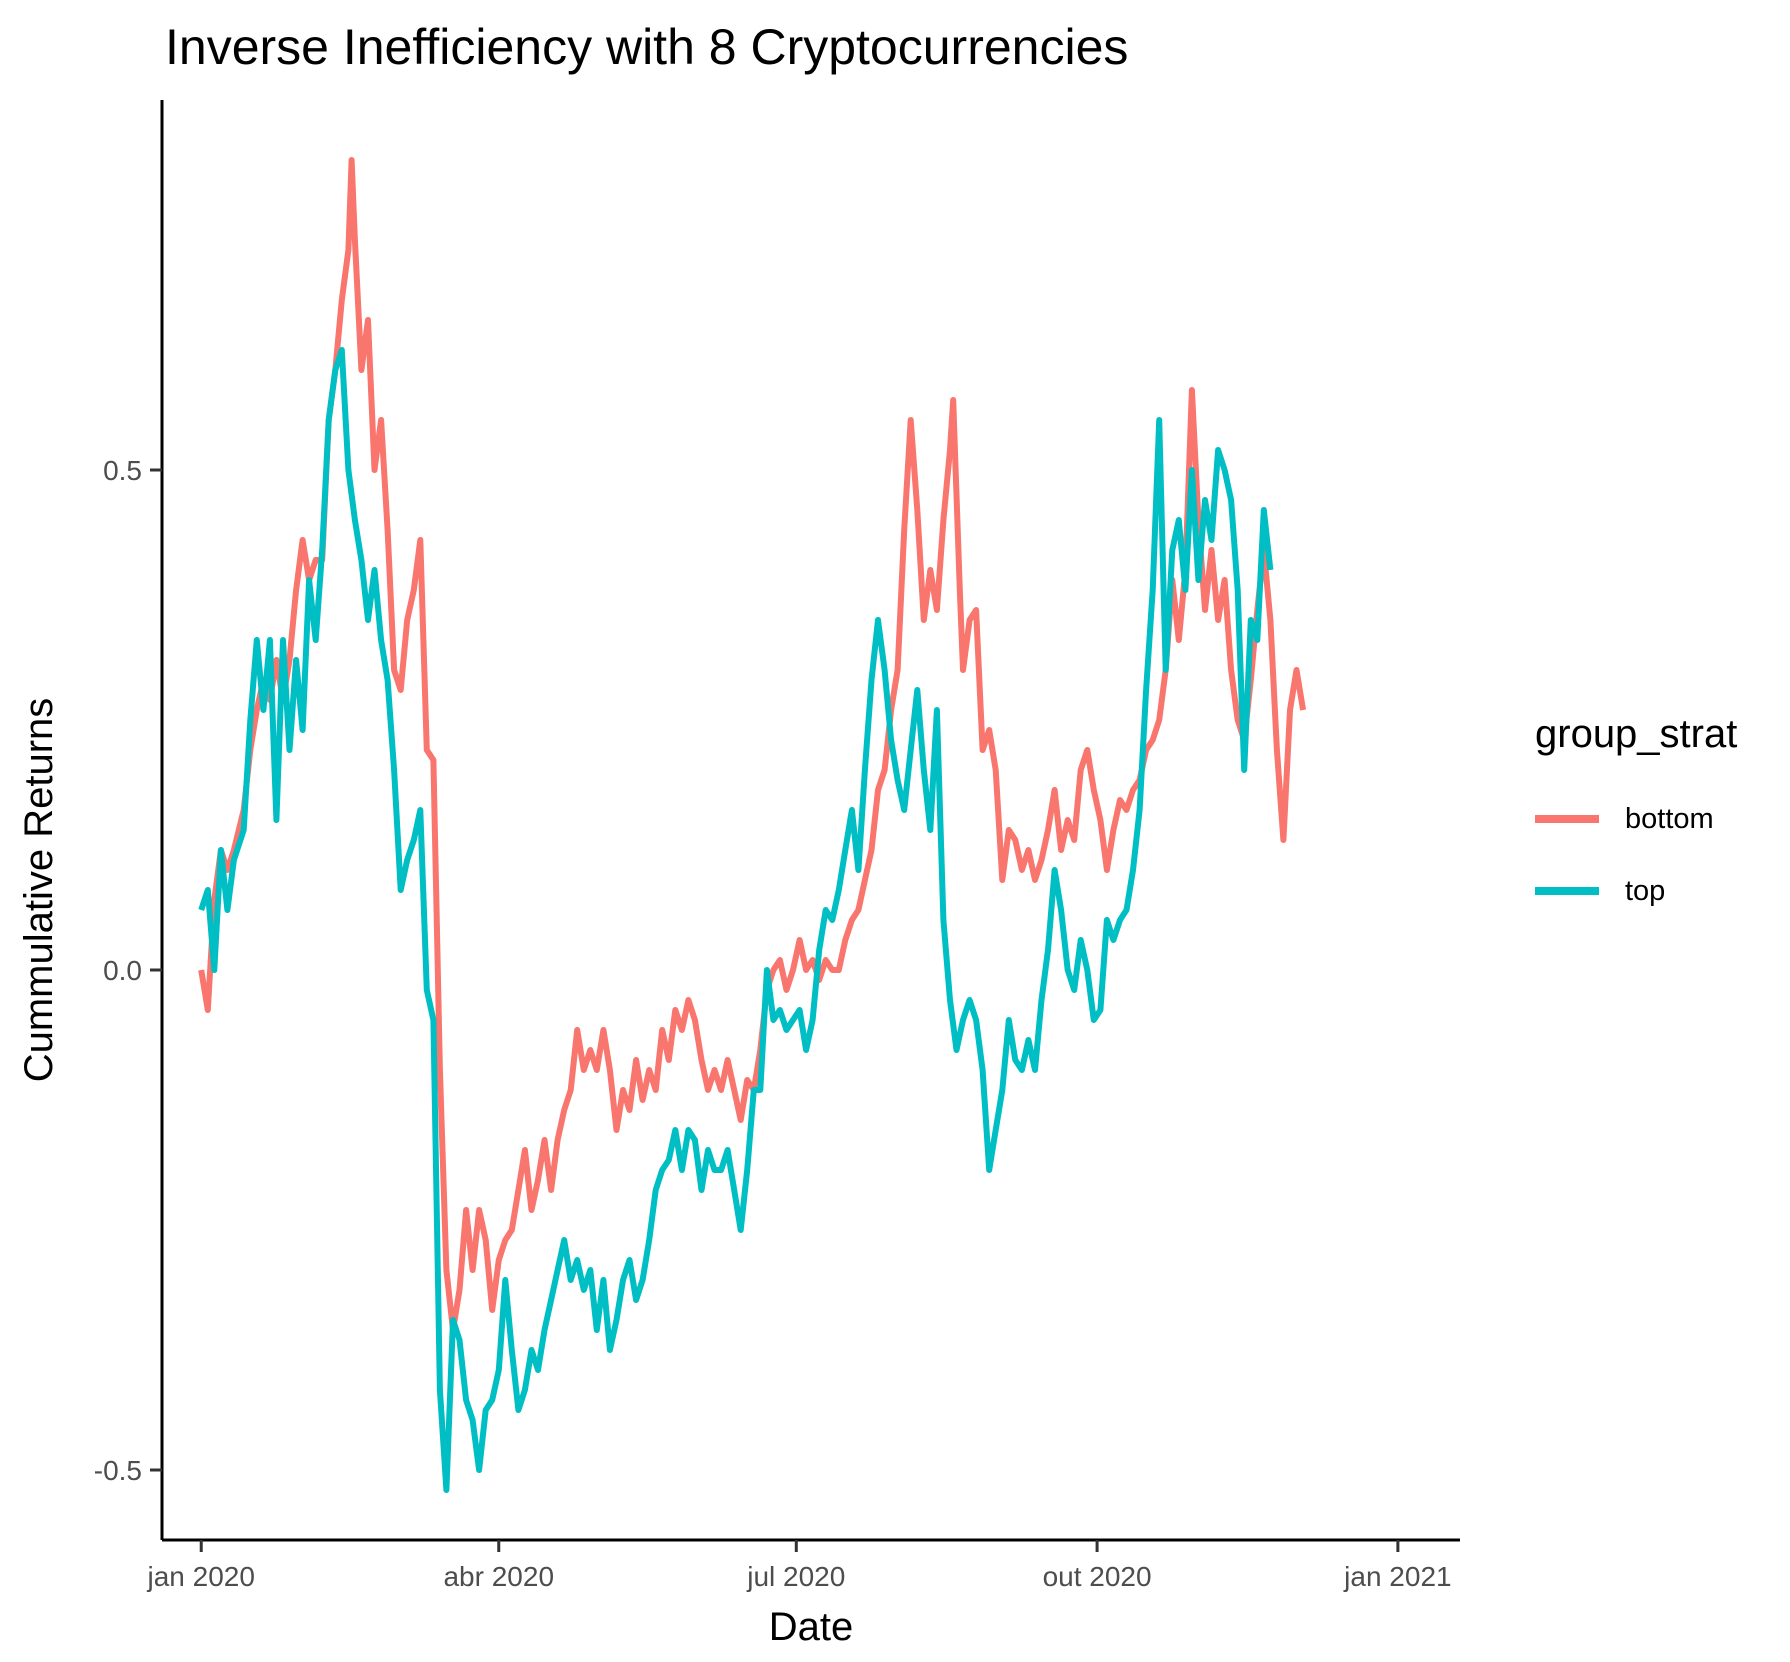 The width and height of the screenshot is (1790, 1662). What do you see at coordinates (1636, 734) in the screenshot?
I see `legend-title: group_strat` at bounding box center [1636, 734].